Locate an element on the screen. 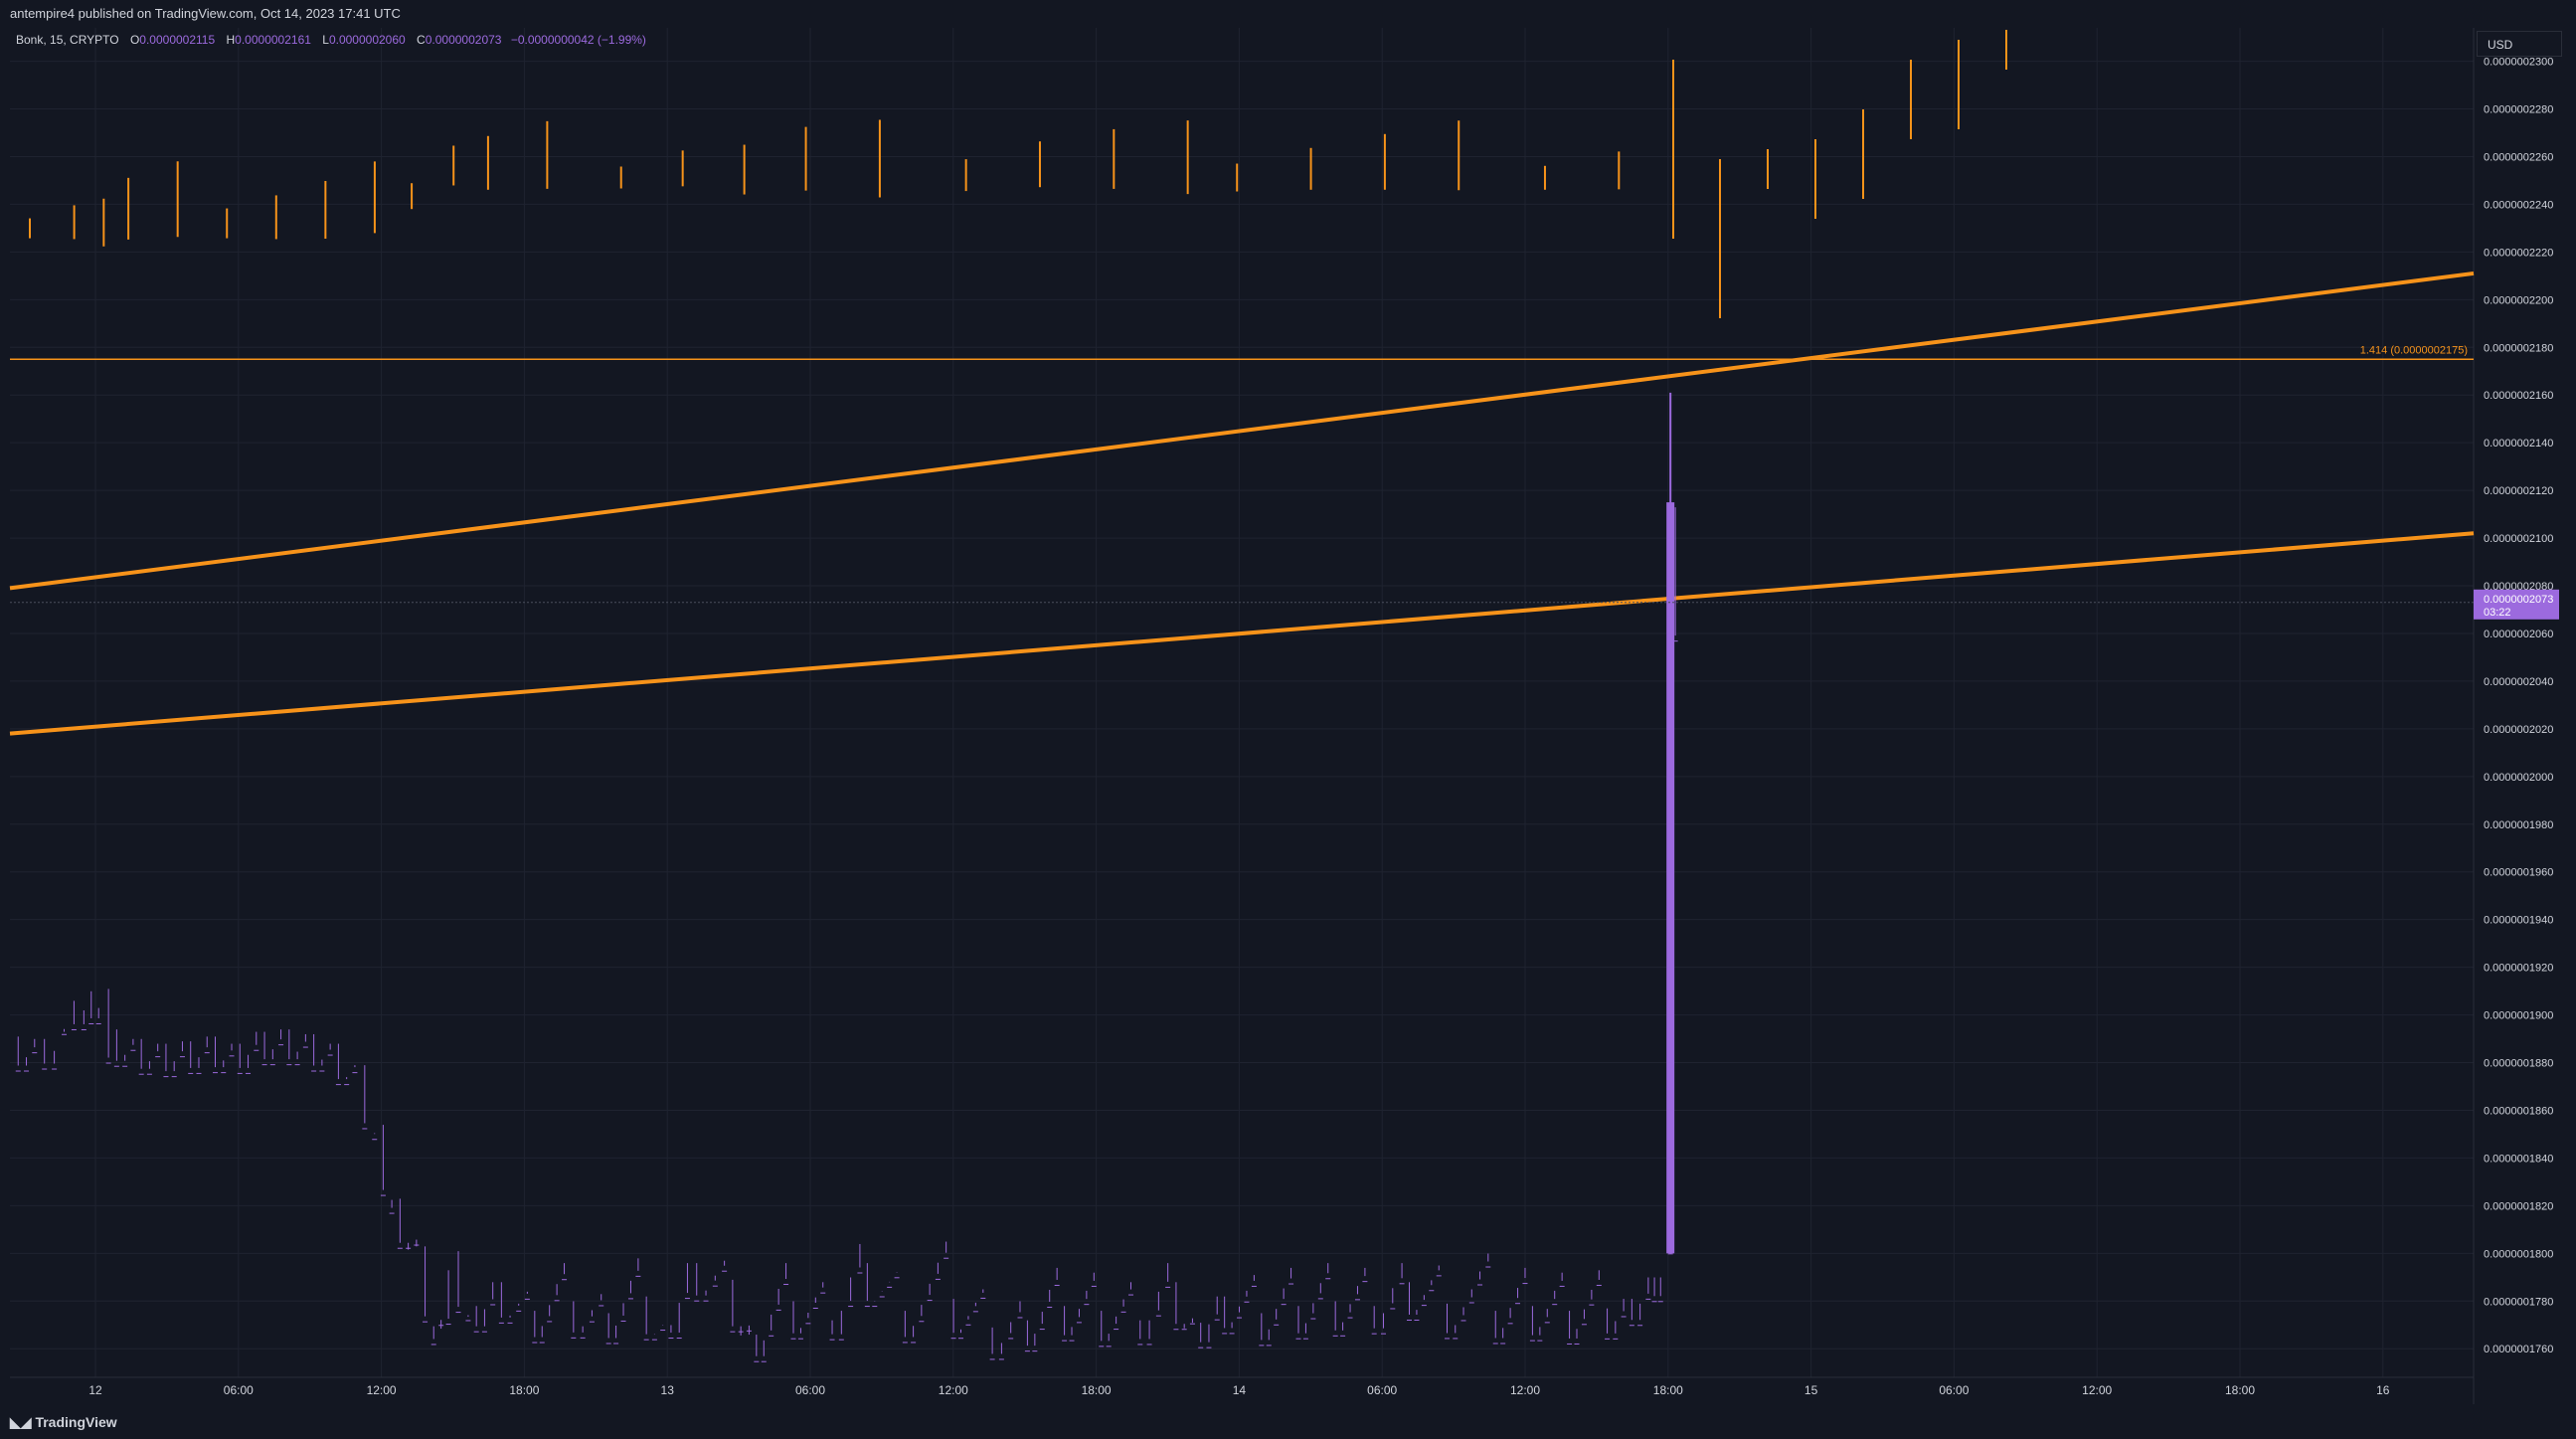  y-tick-label: 0.0000002240 is located at coordinates (2518, 205).